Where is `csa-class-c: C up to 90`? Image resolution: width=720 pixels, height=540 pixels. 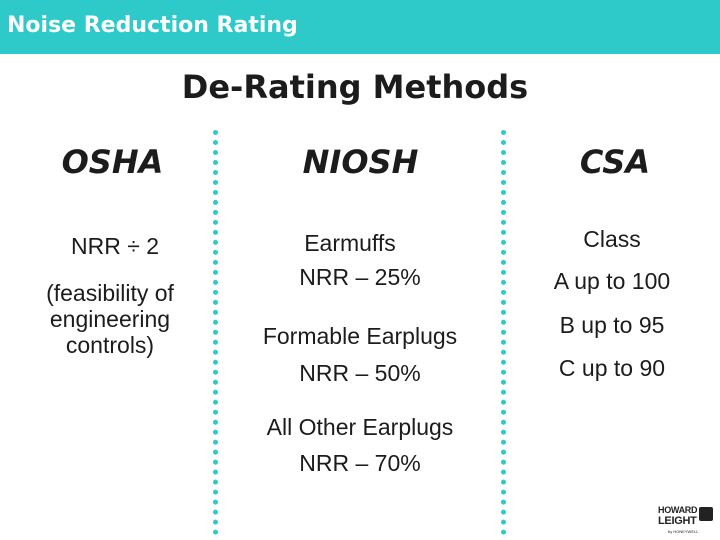 csa-class-c: C up to 90 is located at coordinates (612, 368).